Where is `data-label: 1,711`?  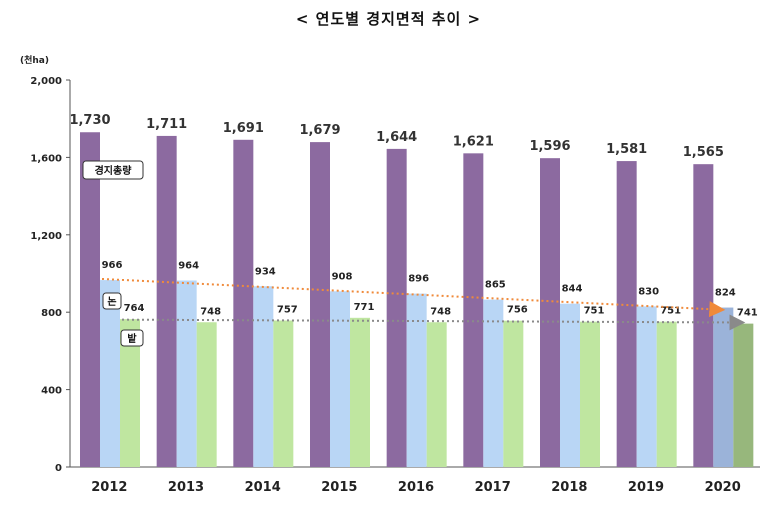
data-label: 1,711 is located at coordinates (166, 124).